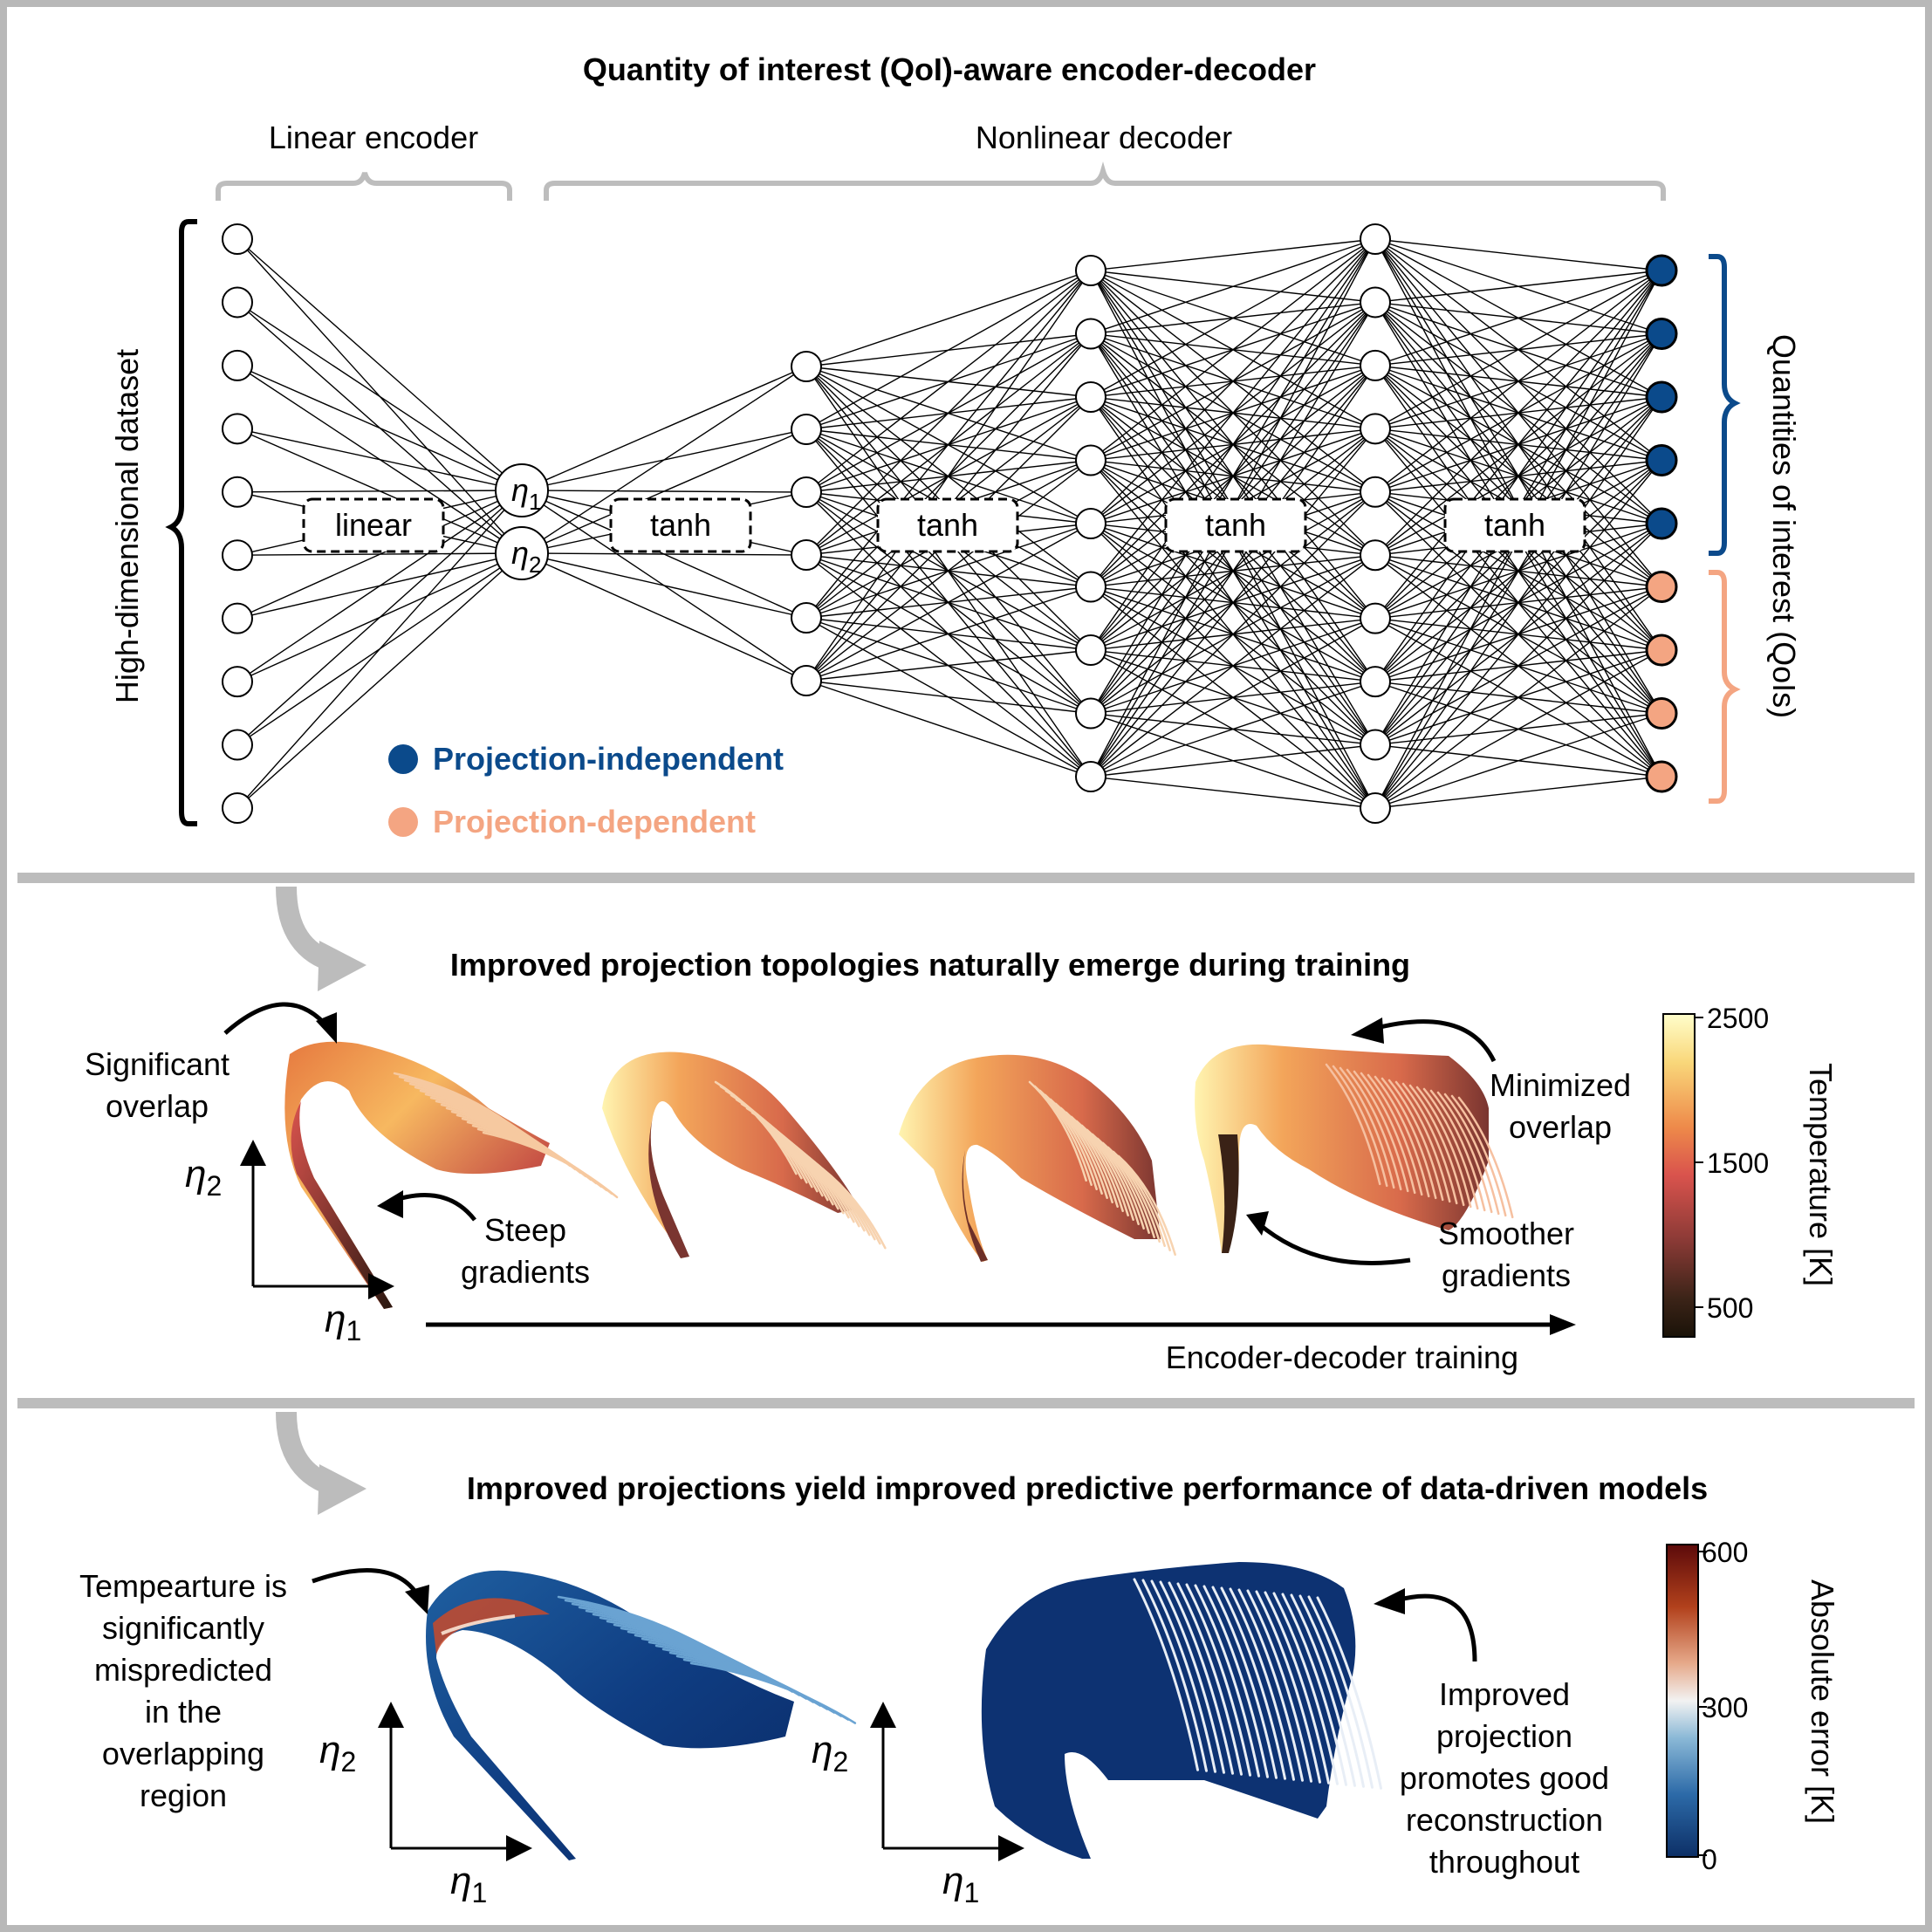 The width and height of the screenshot is (1932, 1932). Describe the element at coordinates (364, 186) in the screenshot. I see `encoder-brace` at that location.